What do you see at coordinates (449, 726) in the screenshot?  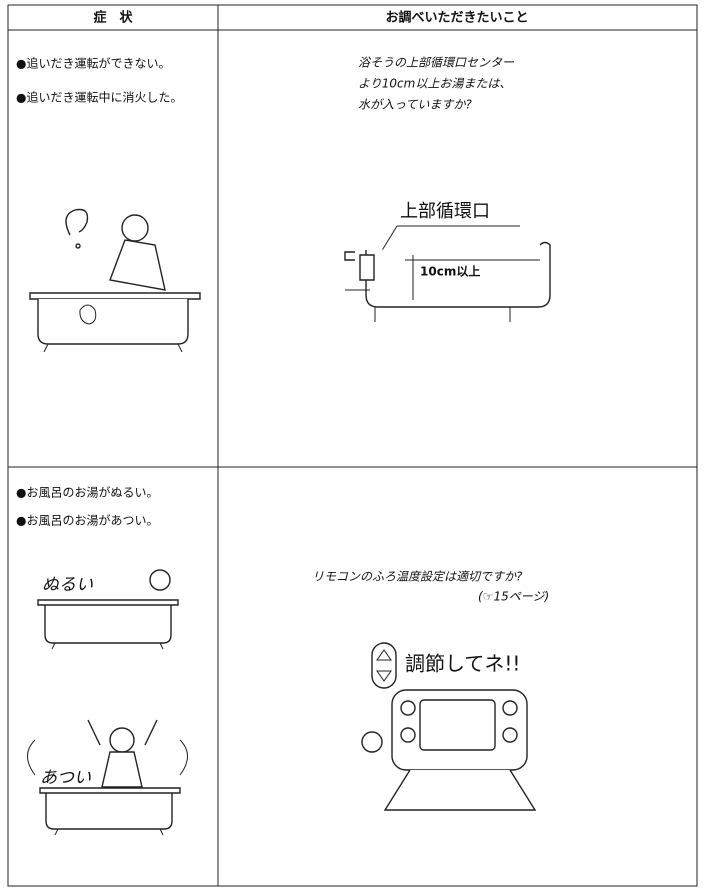 I see `illustration-remote: 調節してネ!!` at bounding box center [449, 726].